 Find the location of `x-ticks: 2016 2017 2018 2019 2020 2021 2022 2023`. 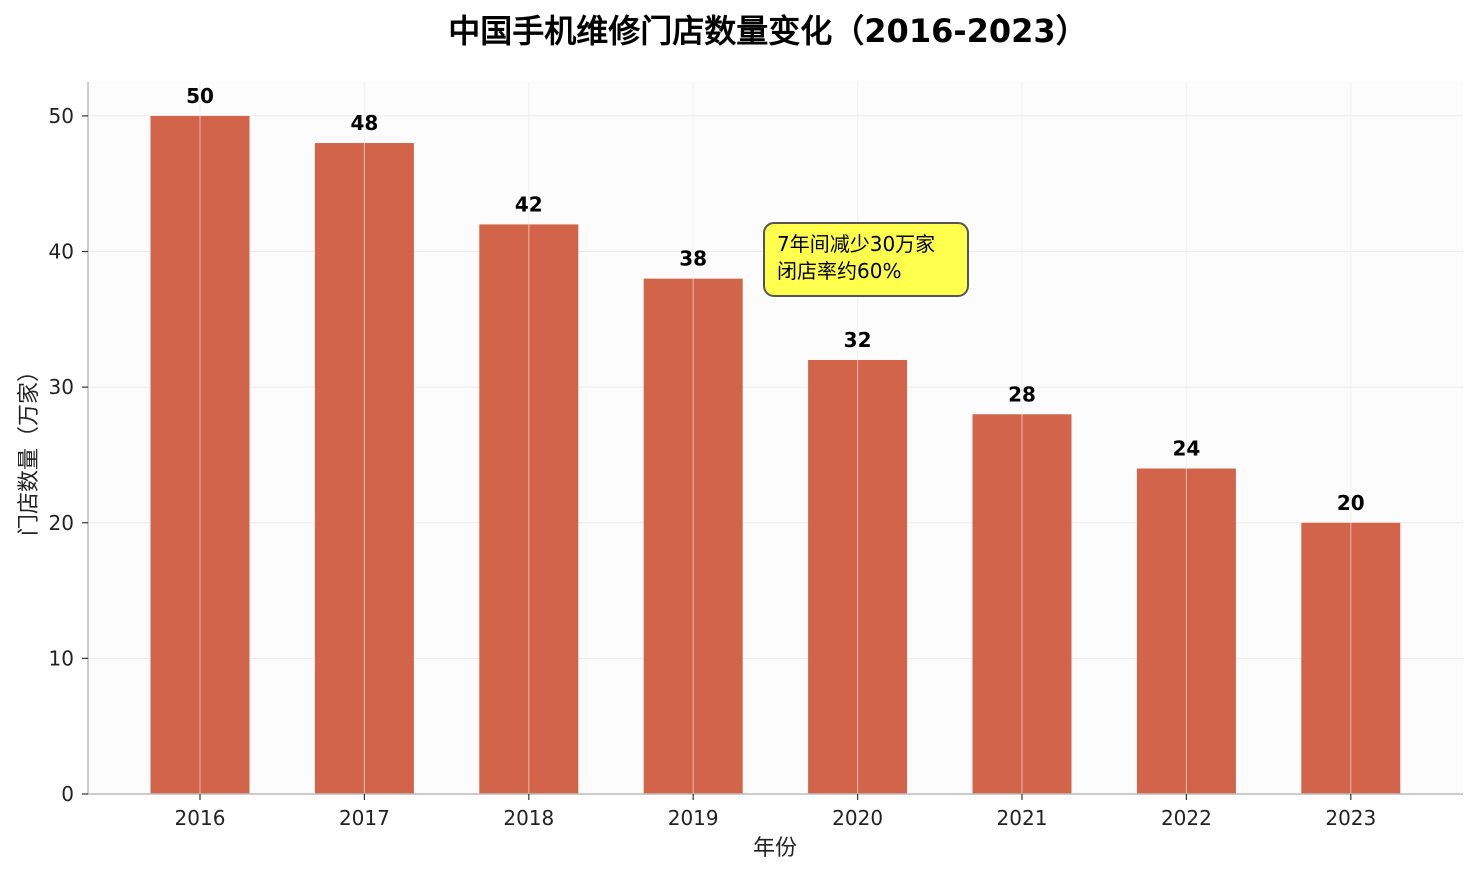

x-ticks: 2016 2017 2018 2019 2020 2021 2022 2023 is located at coordinates (775, 812).